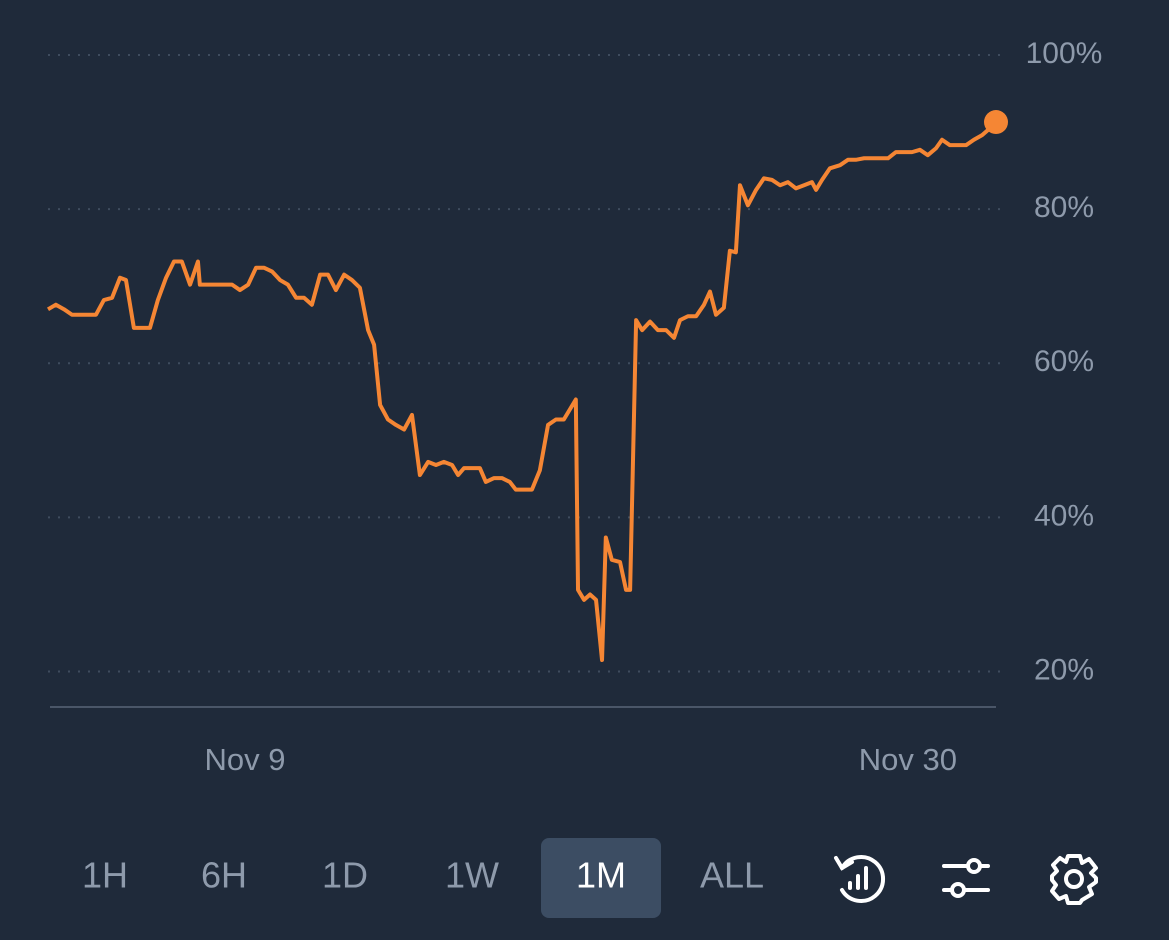 This screenshot has height=940, width=1169. I want to click on end-dot, so click(996, 122).